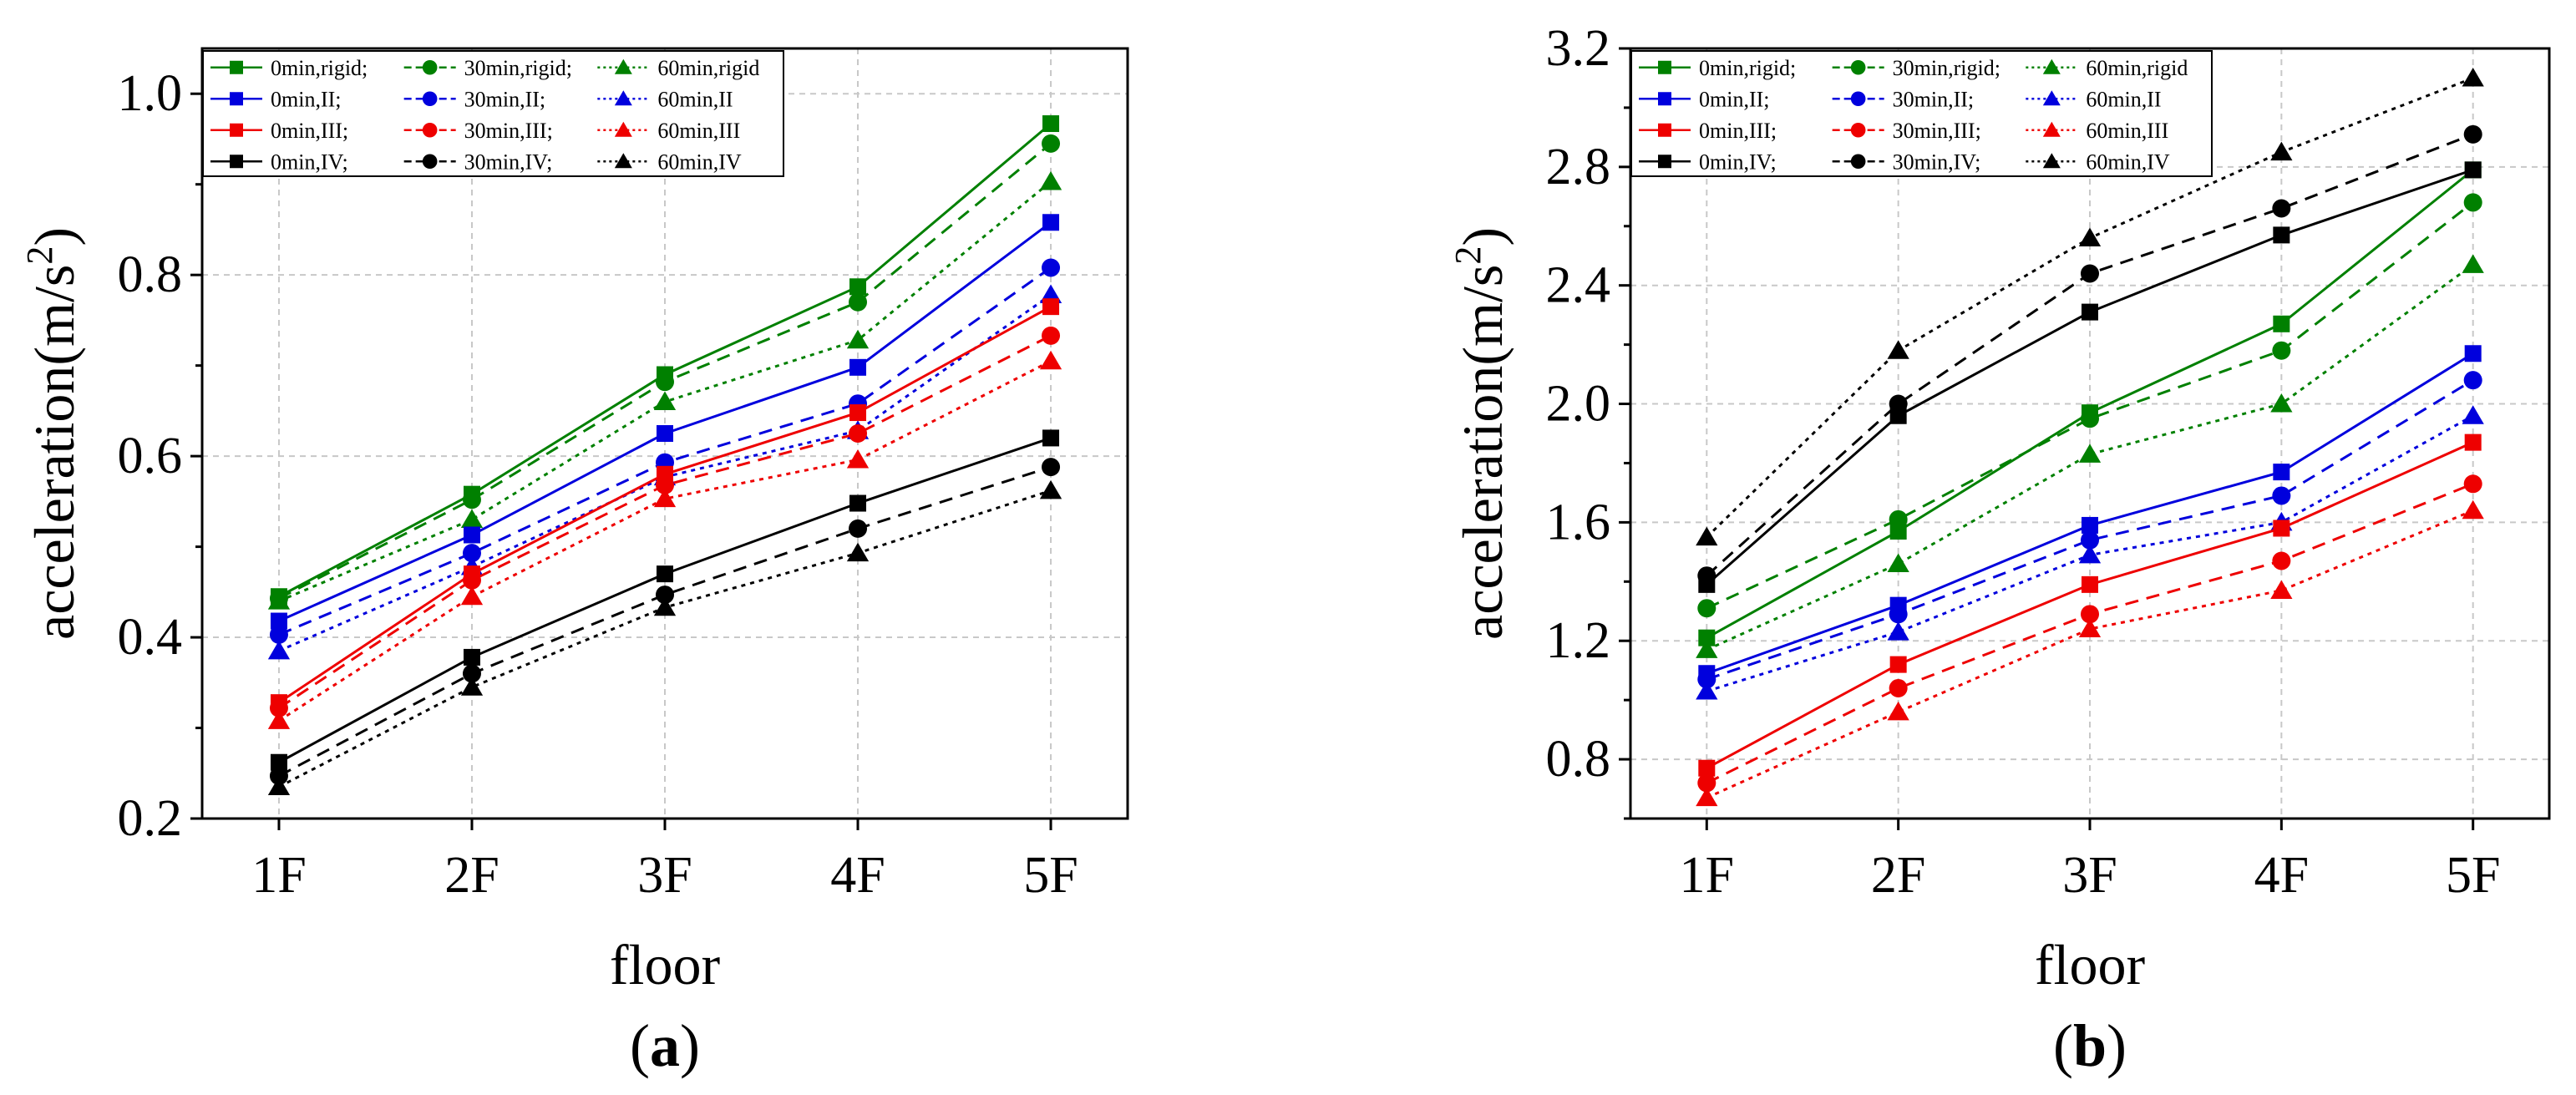 This screenshot has height=1095, width=2576. Describe the element at coordinates (150, 637) in the screenshot. I see `y-tick-label: 0.4` at that location.